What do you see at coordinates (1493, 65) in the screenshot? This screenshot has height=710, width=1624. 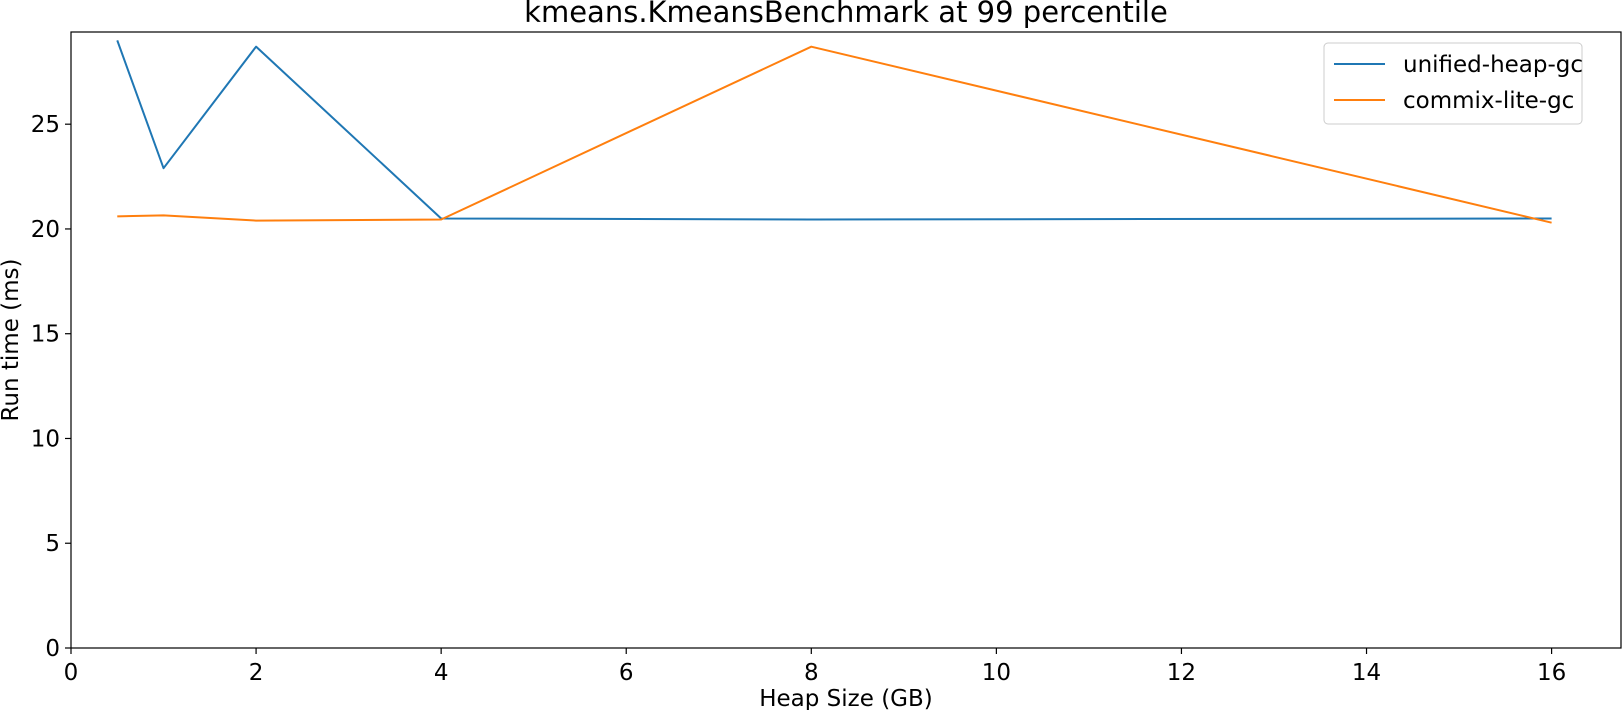 I see `legend-label-unified-heap-gc: unified-heap-gc` at bounding box center [1493, 65].